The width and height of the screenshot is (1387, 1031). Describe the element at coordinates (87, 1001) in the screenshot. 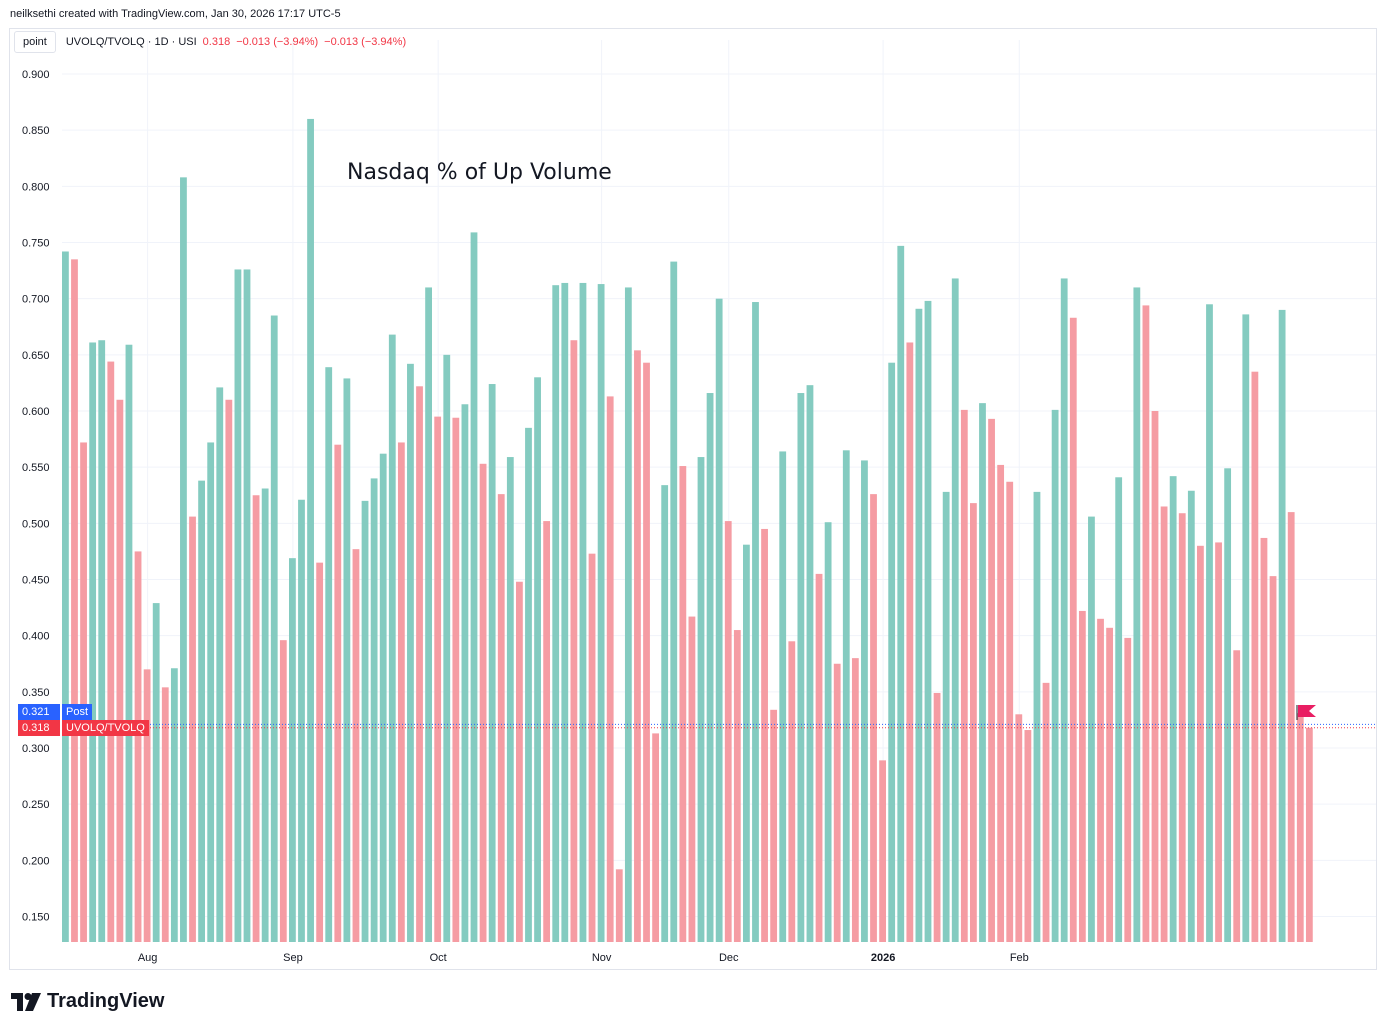

I see `tradingview-logo: TradingView` at that location.